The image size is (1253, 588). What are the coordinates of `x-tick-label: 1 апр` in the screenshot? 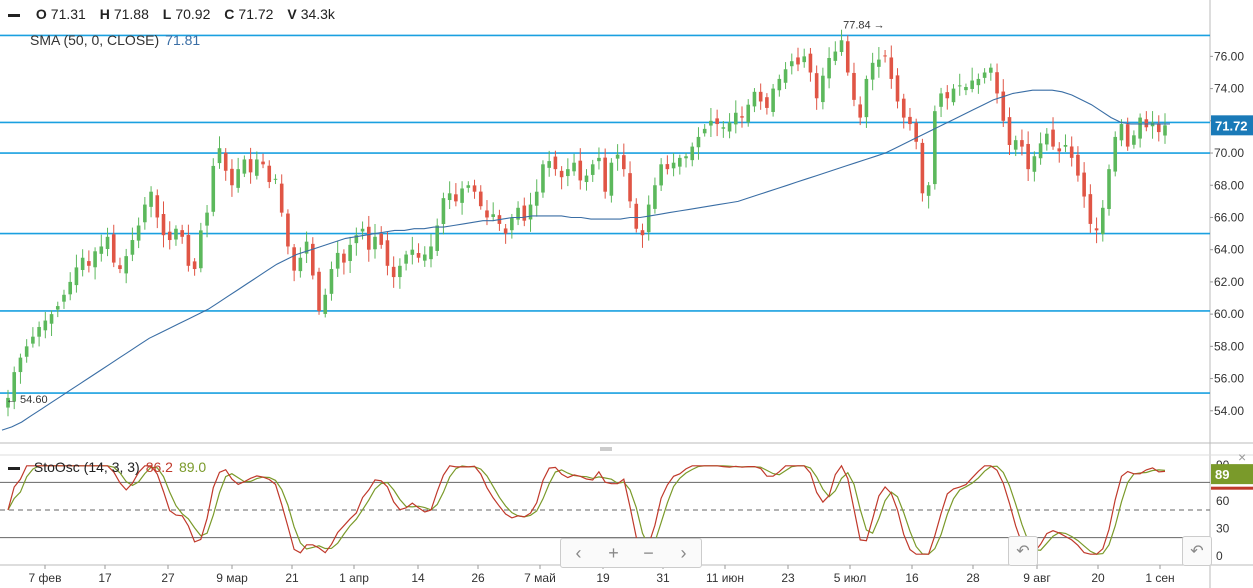 It's located at (354, 578).